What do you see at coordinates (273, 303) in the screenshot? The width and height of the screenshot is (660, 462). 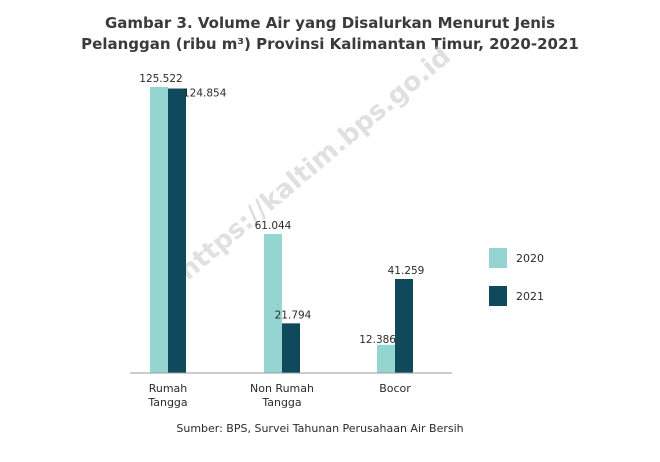 I see `bar-2020-non-rumah-tangga` at bounding box center [273, 303].